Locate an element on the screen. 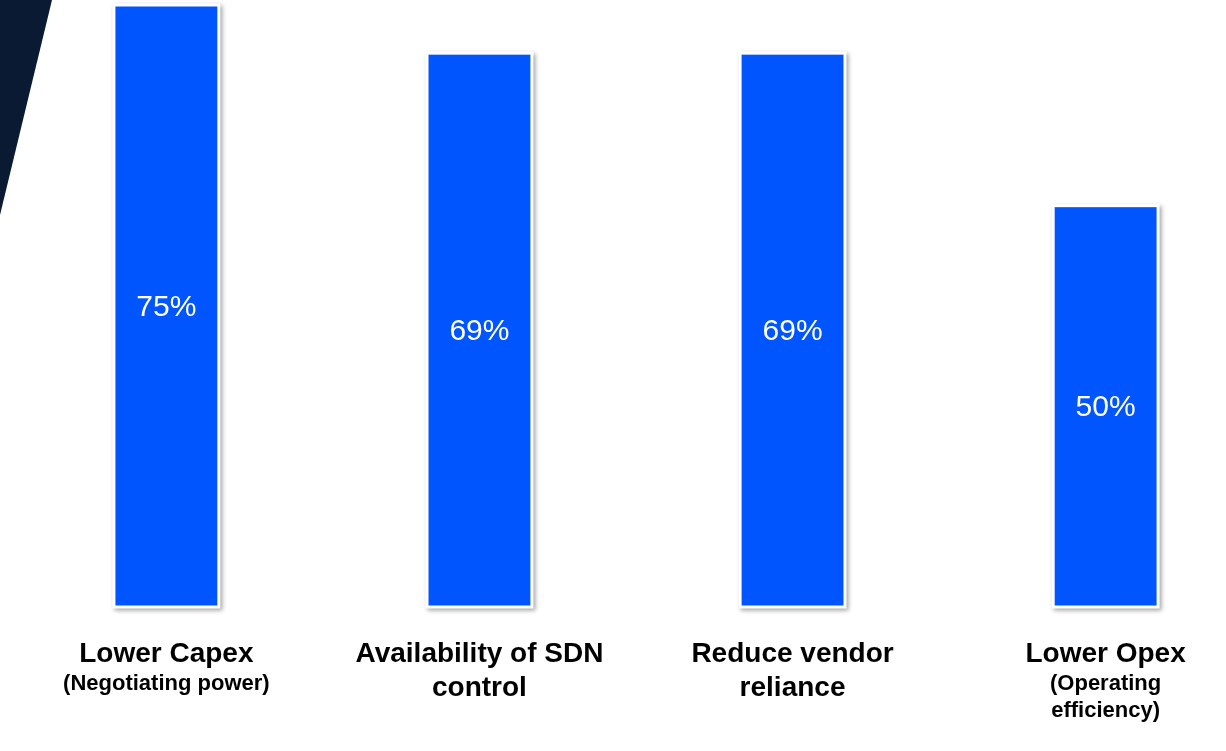  data-label: 75% is located at coordinates (166, 305).